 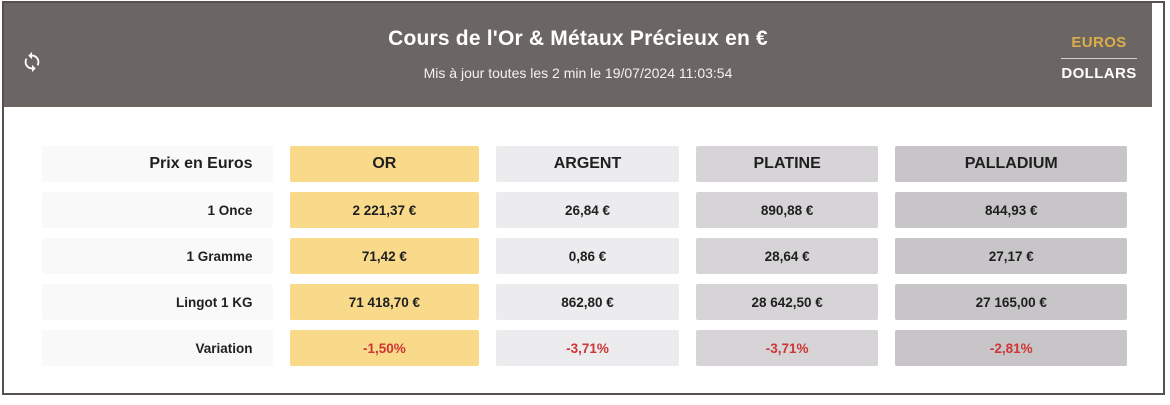 What do you see at coordinates (587, 164) in the screenshot?
I see `column-header-argent: ARGENT` at bounding box center [587, 164].